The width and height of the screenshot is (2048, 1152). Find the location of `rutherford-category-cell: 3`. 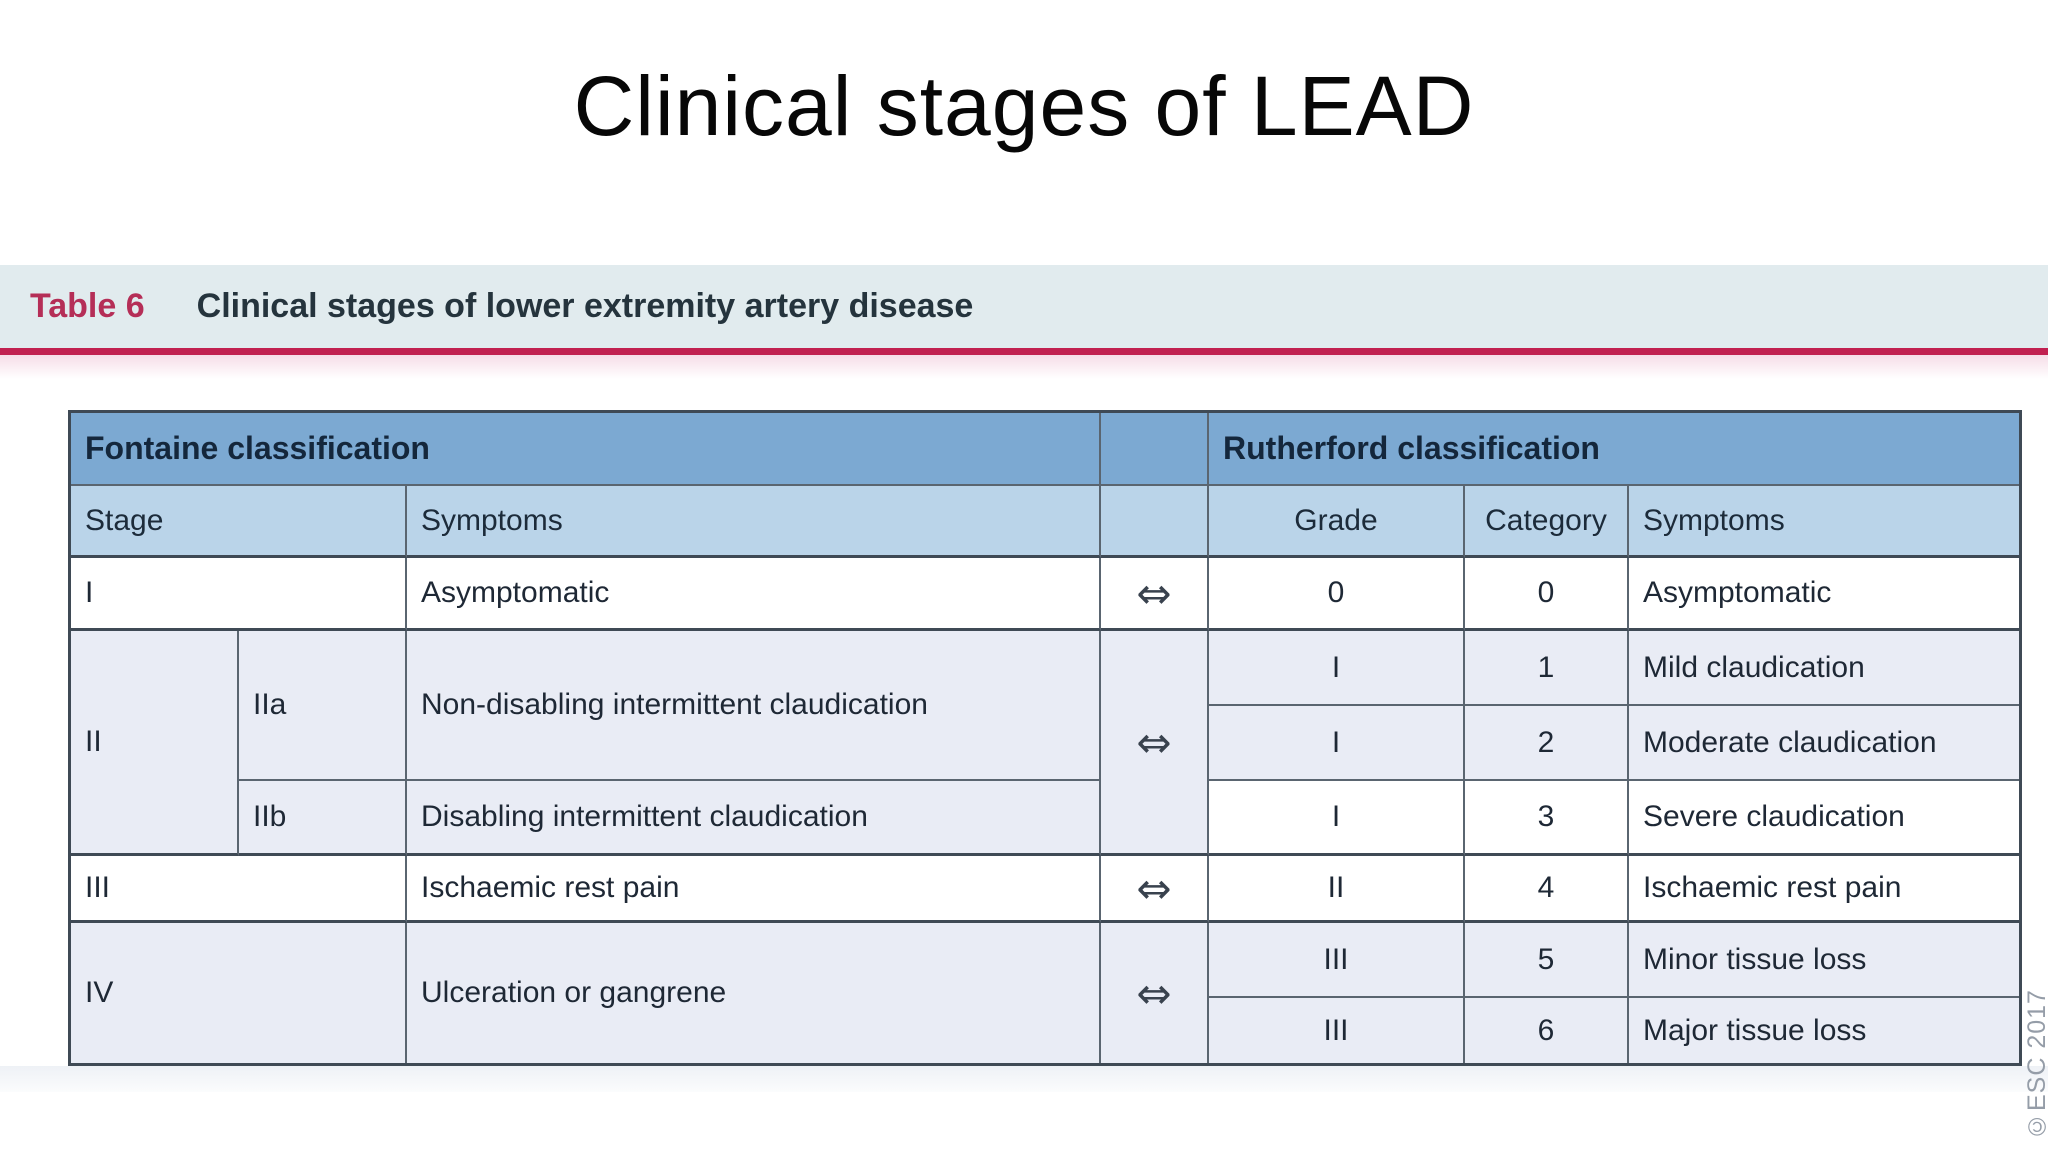

rutherford-category-cell: 3 is located at coordinates (1547, 818).